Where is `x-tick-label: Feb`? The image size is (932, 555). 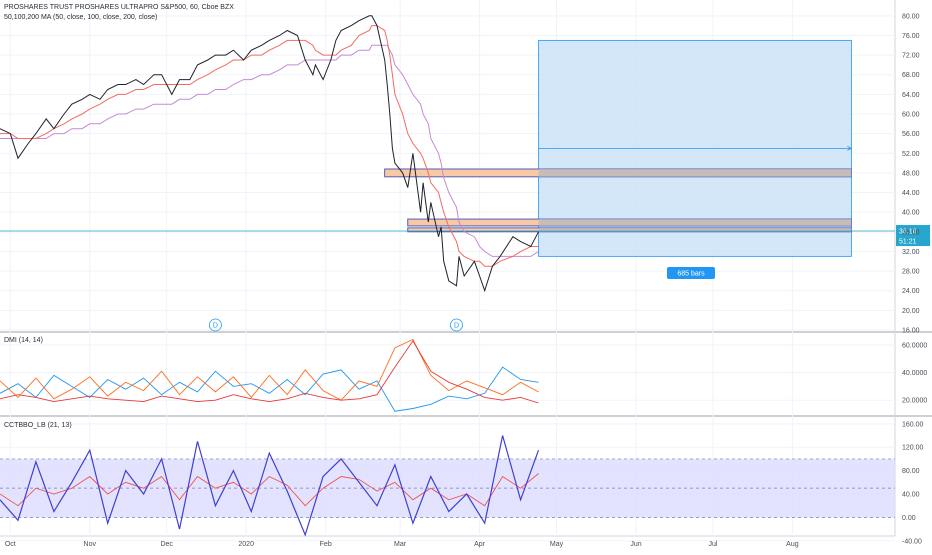 x-tick-label: Feb is located at coordinates (326, 544).